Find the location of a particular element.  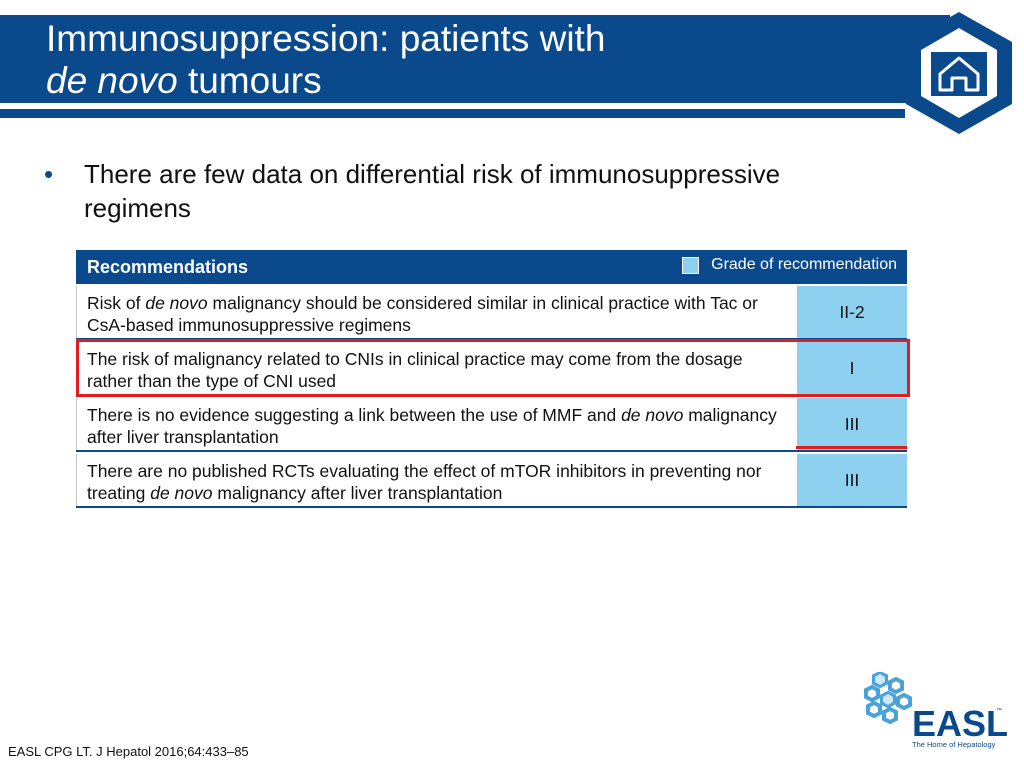

title-line-1: Immunosuppression: patients with is located at coordinates (326, 38).